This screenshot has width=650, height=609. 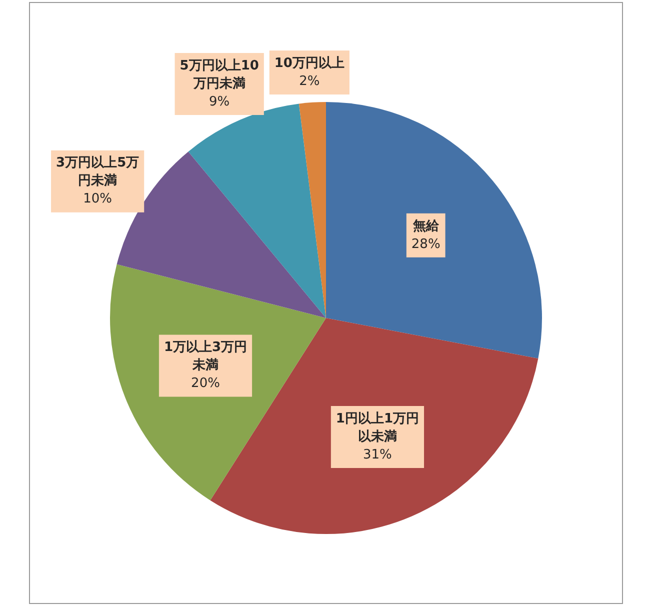 I want to click on data-label: 10%, so click(x=97, y=199).